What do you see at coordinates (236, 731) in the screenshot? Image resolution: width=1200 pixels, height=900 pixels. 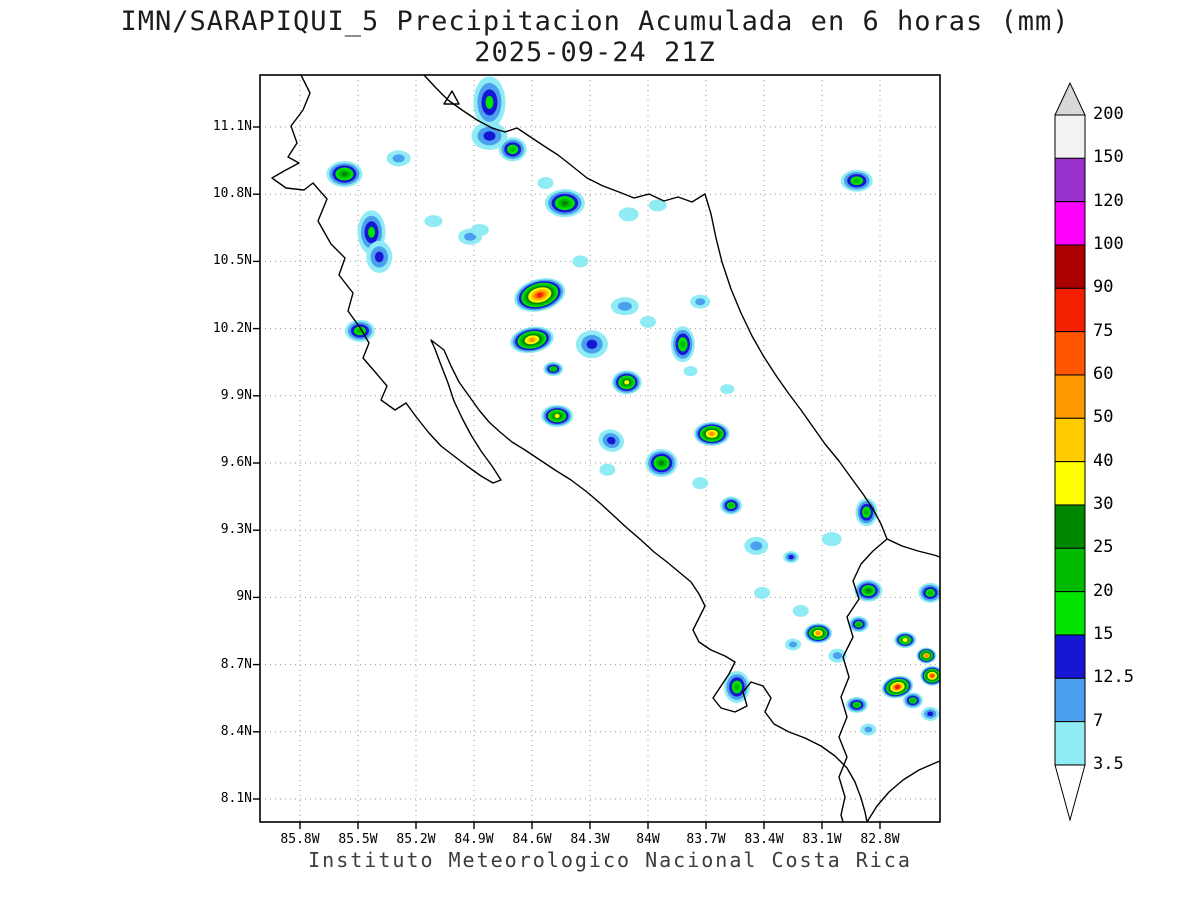 I see `lat-tick-label: 8.4N` at bounding box center [236, 731].